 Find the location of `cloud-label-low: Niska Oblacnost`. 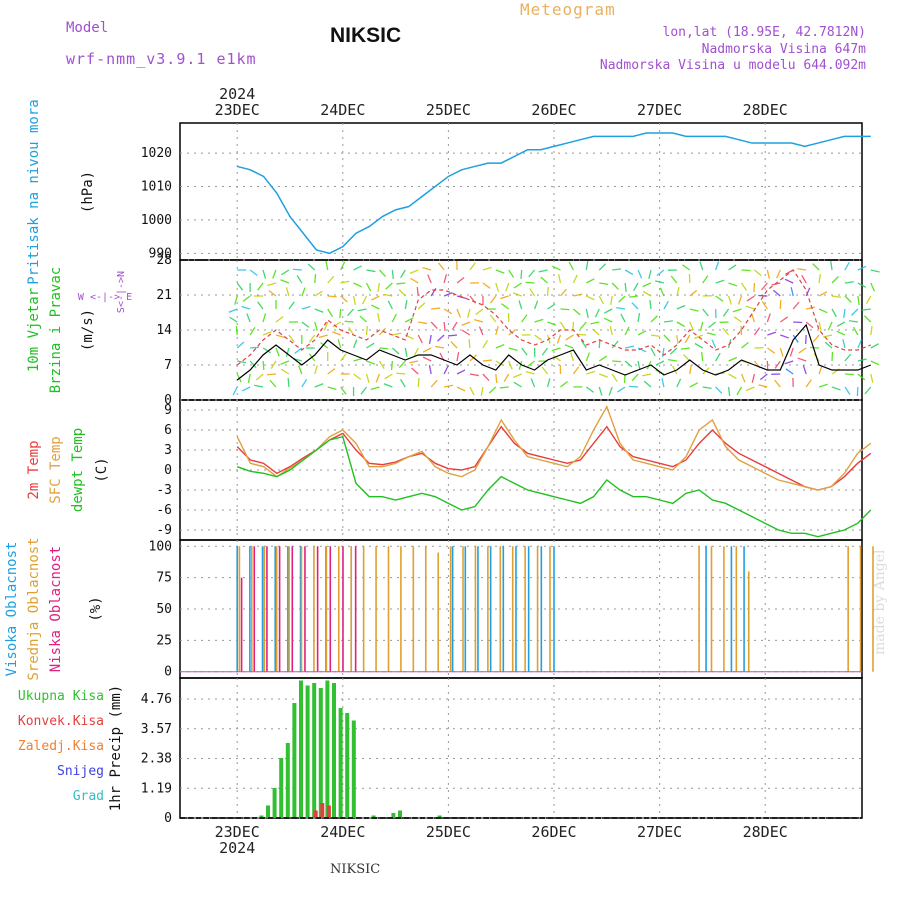

cloud-label-low: Niska Oblacnost is located at coordinates (56, 609).